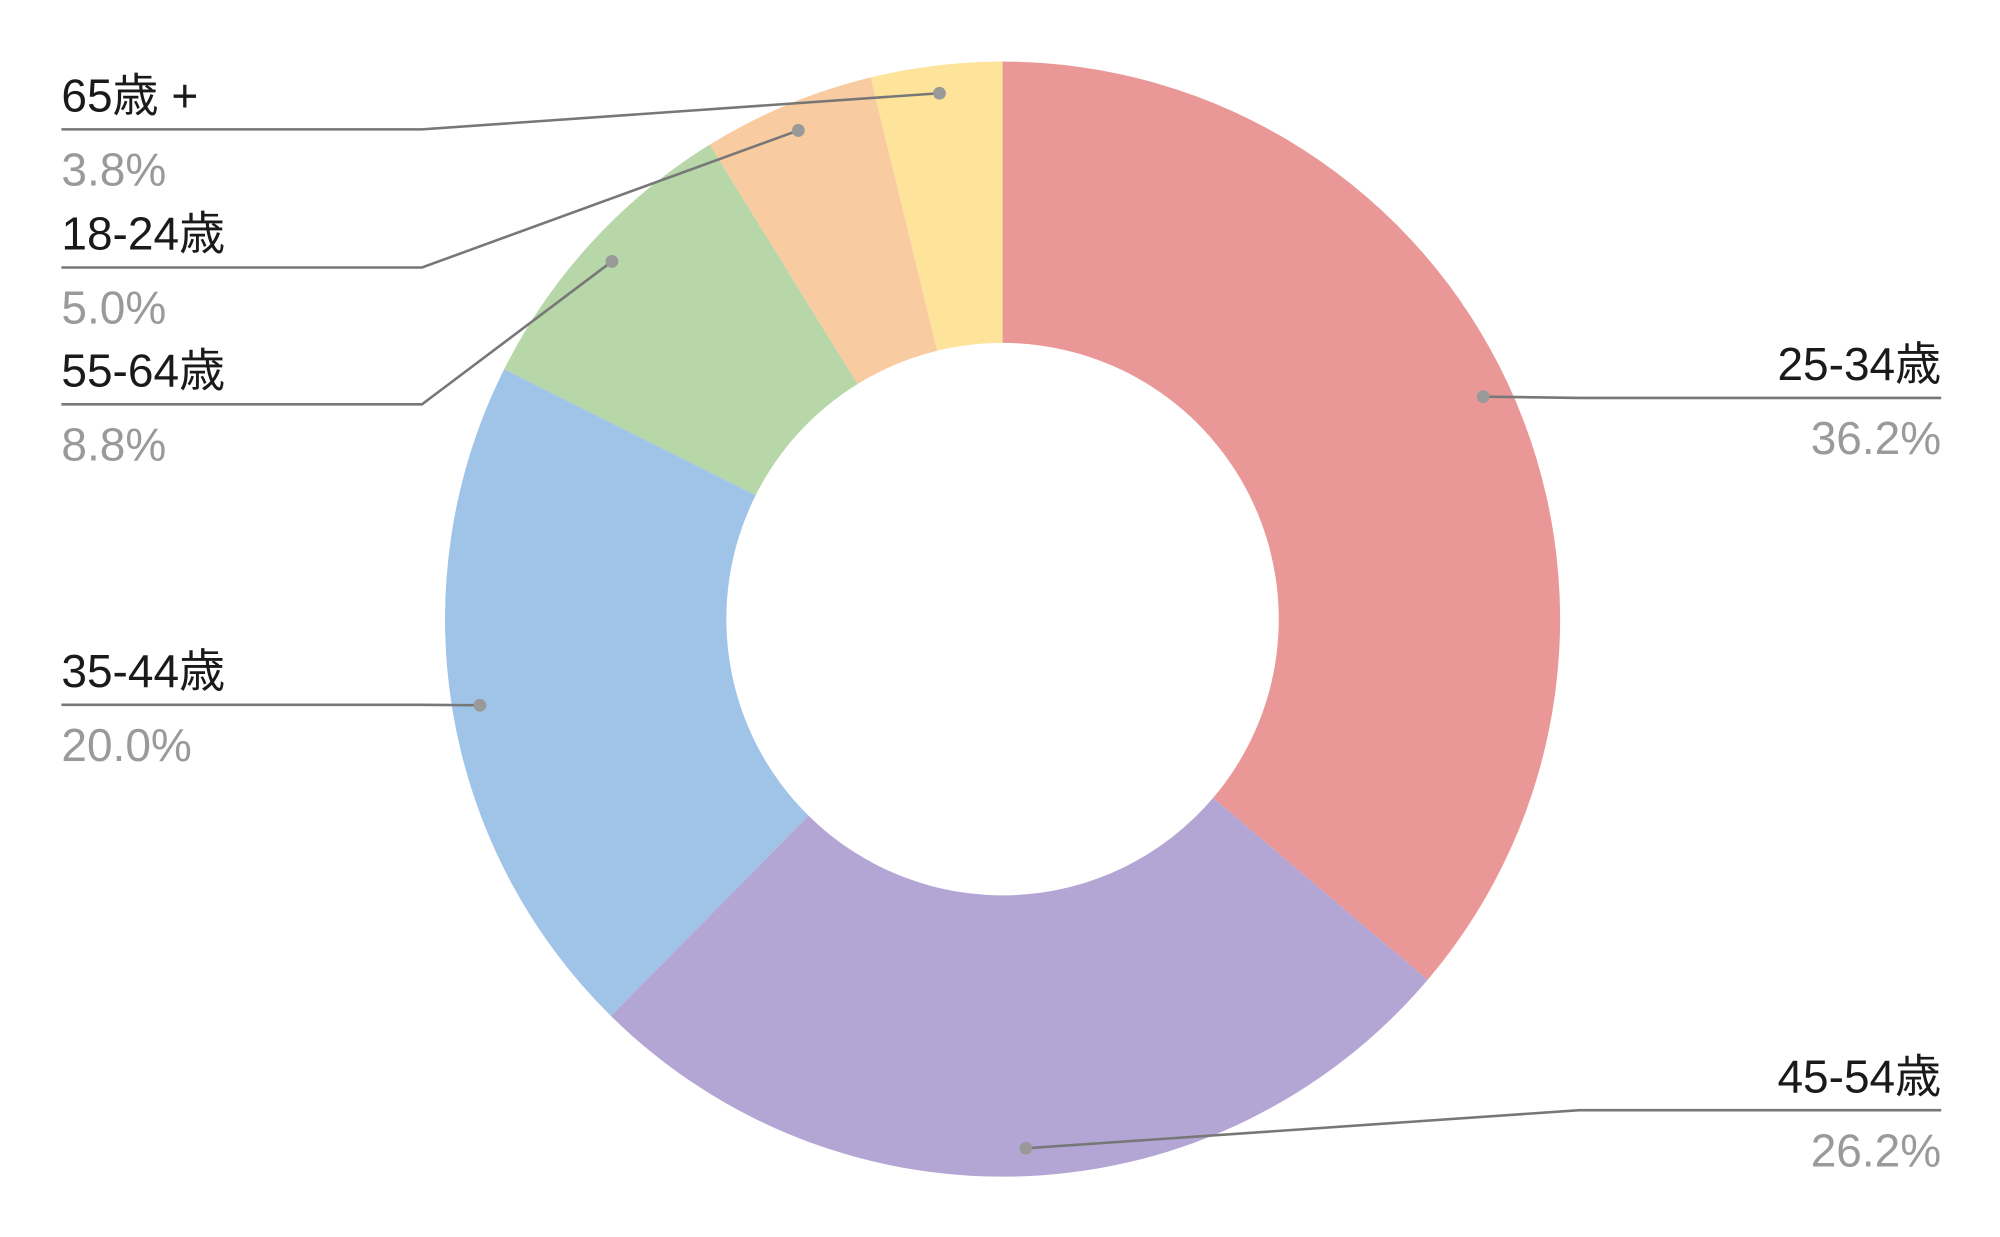 Image resolution: width=2000 pixels, height=1237 pixels. What do you see at coordinates (143, 370) in the screenshot?
I see `slice-label: 55-64歳` at bounding box center [143, 370].